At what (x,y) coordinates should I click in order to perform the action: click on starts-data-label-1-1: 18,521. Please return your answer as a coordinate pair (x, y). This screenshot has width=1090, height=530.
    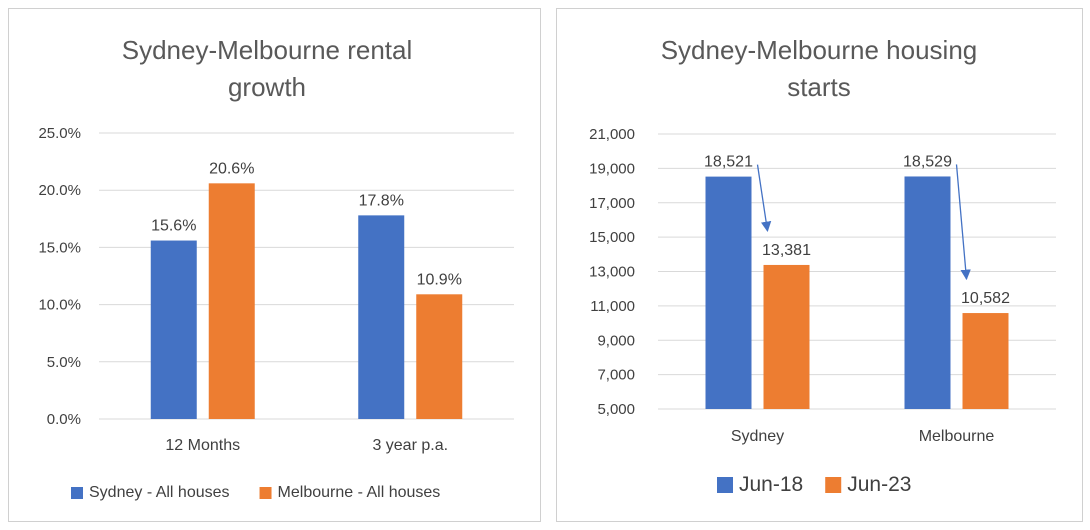
    Looking at the image, I should click on (728, 162).